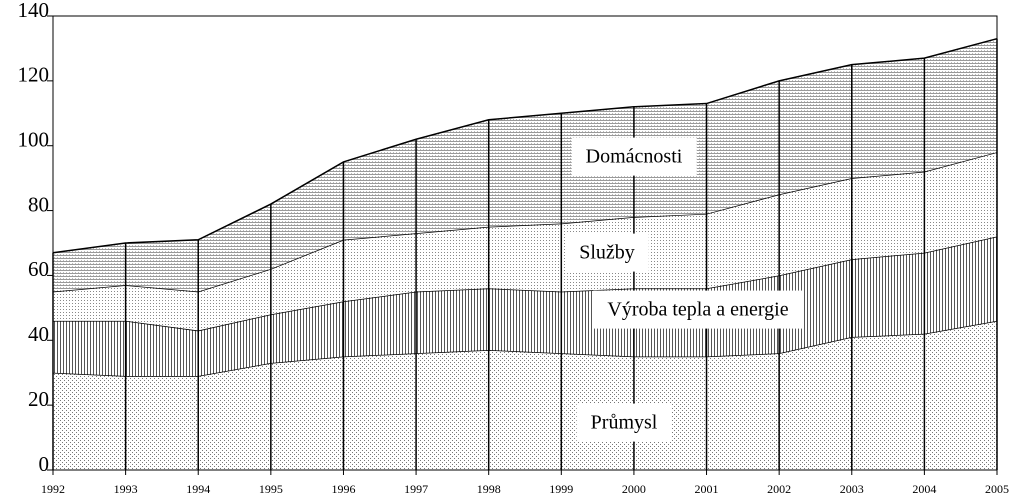 This screenshot has height=499, width=1016. I want to click on series-label: Domácnosti, so click(634, 157).